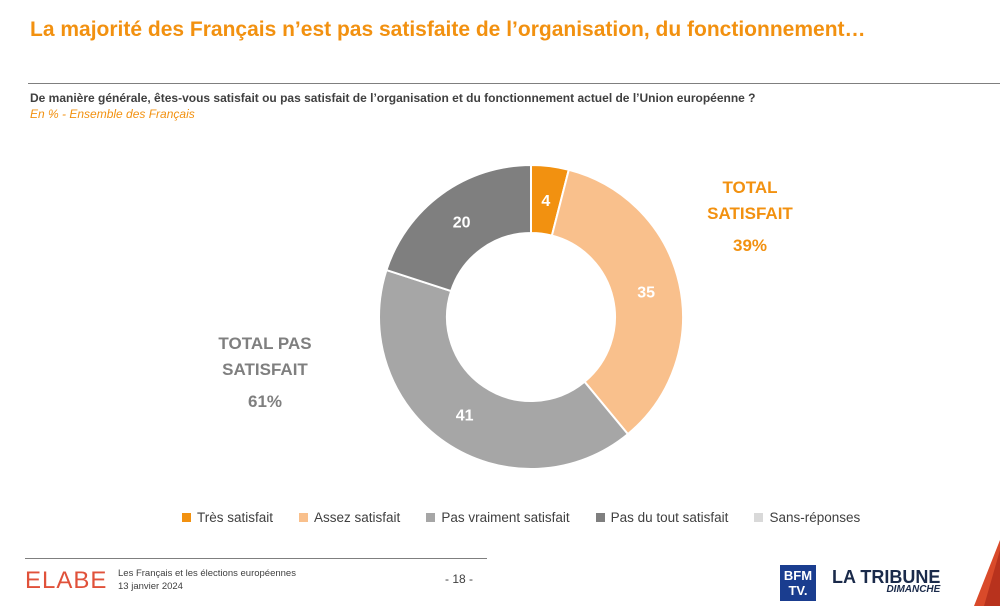  What do you see at coordinates (357, 517) in the screenshot?
I see `legend-label: Assez satisfait` at bounding box center [357, 517].